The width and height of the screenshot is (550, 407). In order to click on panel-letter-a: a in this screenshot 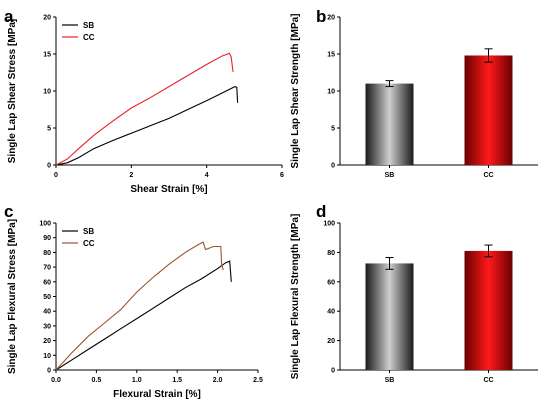, I will do `click(9, 16)`.